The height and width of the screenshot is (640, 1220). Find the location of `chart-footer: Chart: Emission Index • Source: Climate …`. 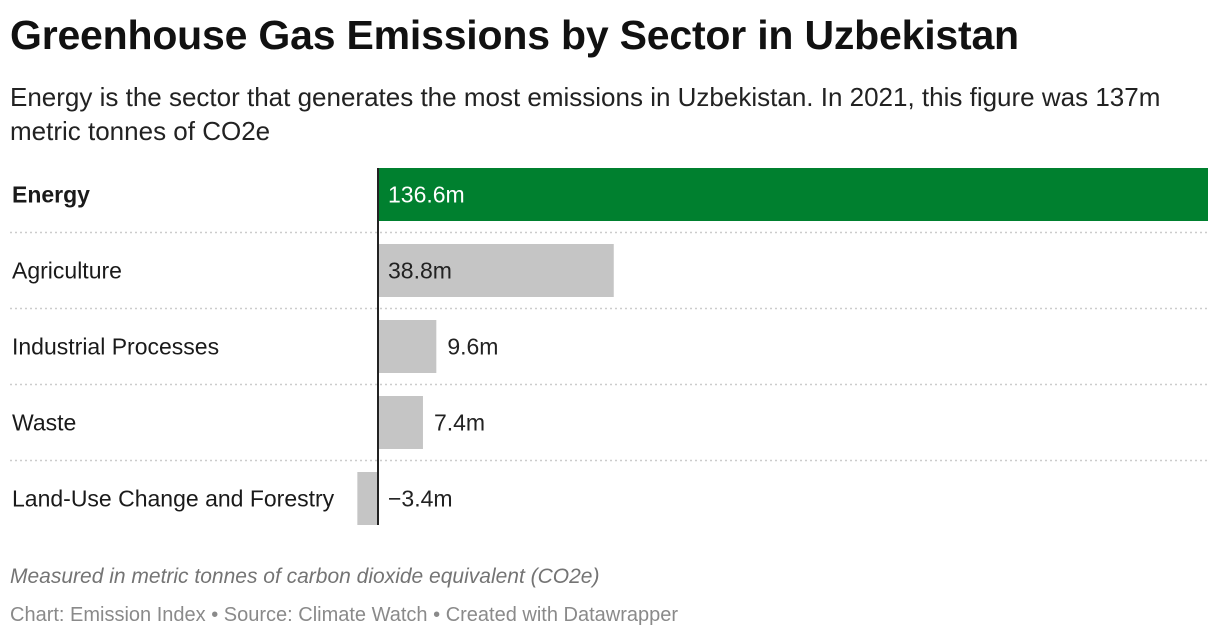

chart-footer: Chart: Emission Index • Source: Climate … is located at coordinates (344, 615).